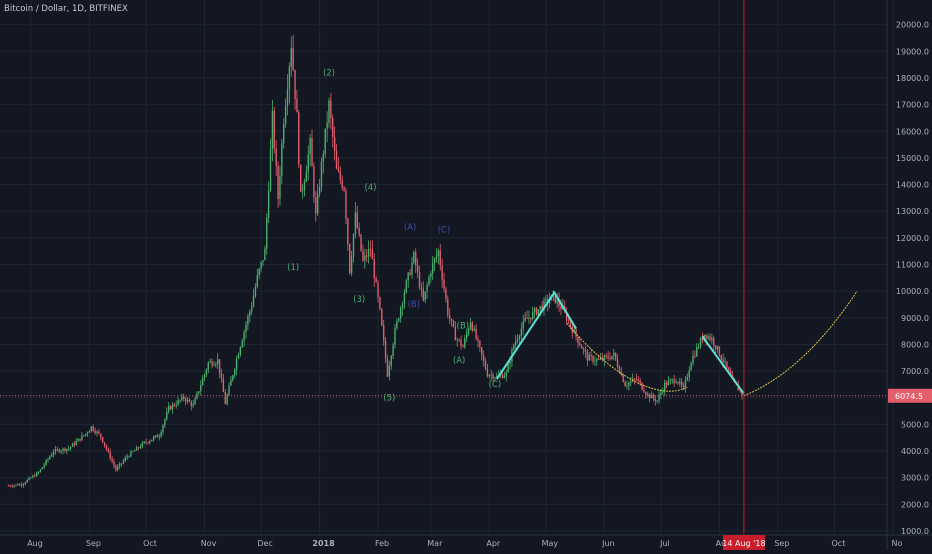  I want to click on price-line-label: 6074.5, so click(909, 396).